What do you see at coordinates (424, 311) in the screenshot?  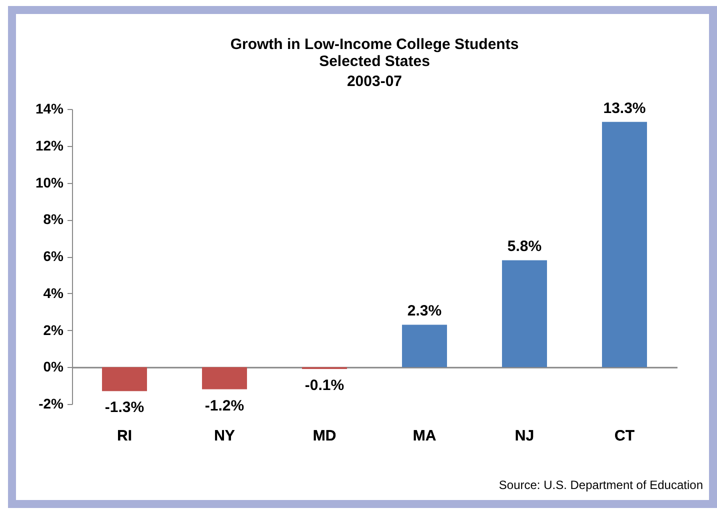 I see `data-label: 2.3%` at bounding box center [424, 311].